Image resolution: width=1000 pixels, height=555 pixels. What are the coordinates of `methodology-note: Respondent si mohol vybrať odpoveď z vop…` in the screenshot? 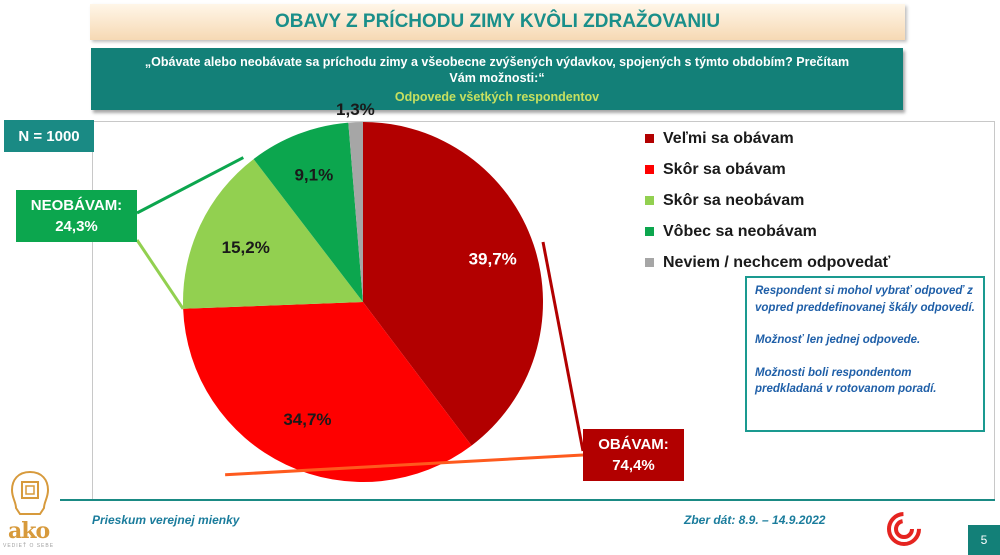 It's located at (865, 354).